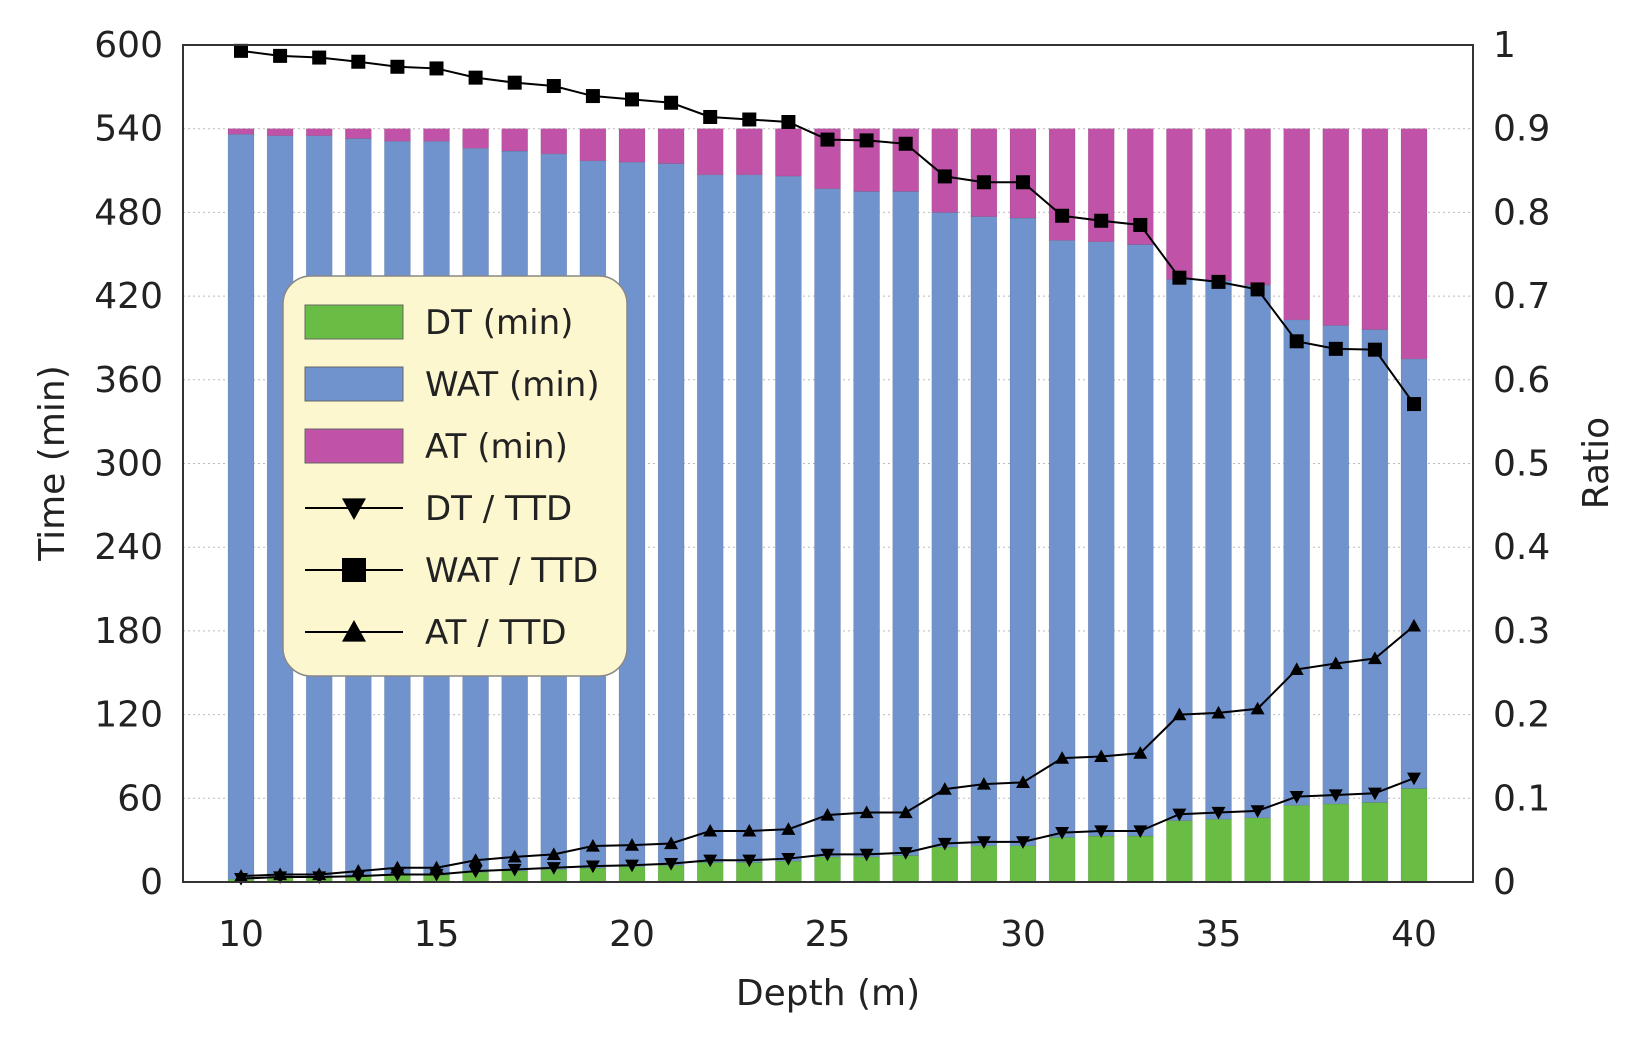 This screenshot has height=1044, width=1635. Describe the element at coordinates (128, 296) in the screenshot. I see `y-tick-label: 420` at that location.